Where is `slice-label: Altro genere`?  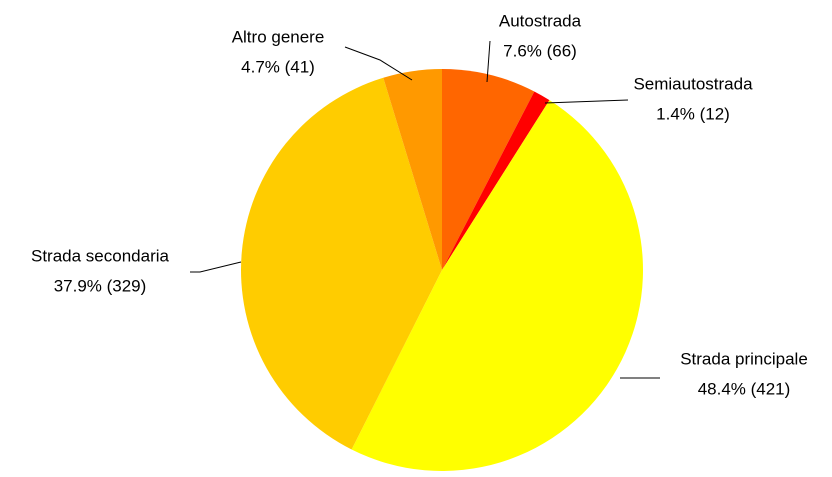
slice-label: Altro genere is located at coordinates (278, 36).